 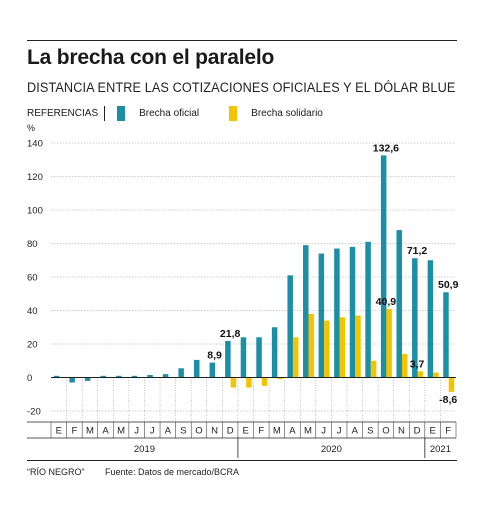 I want to click on legend-heading: REFERENCIAS, so click(x=63, y=113).